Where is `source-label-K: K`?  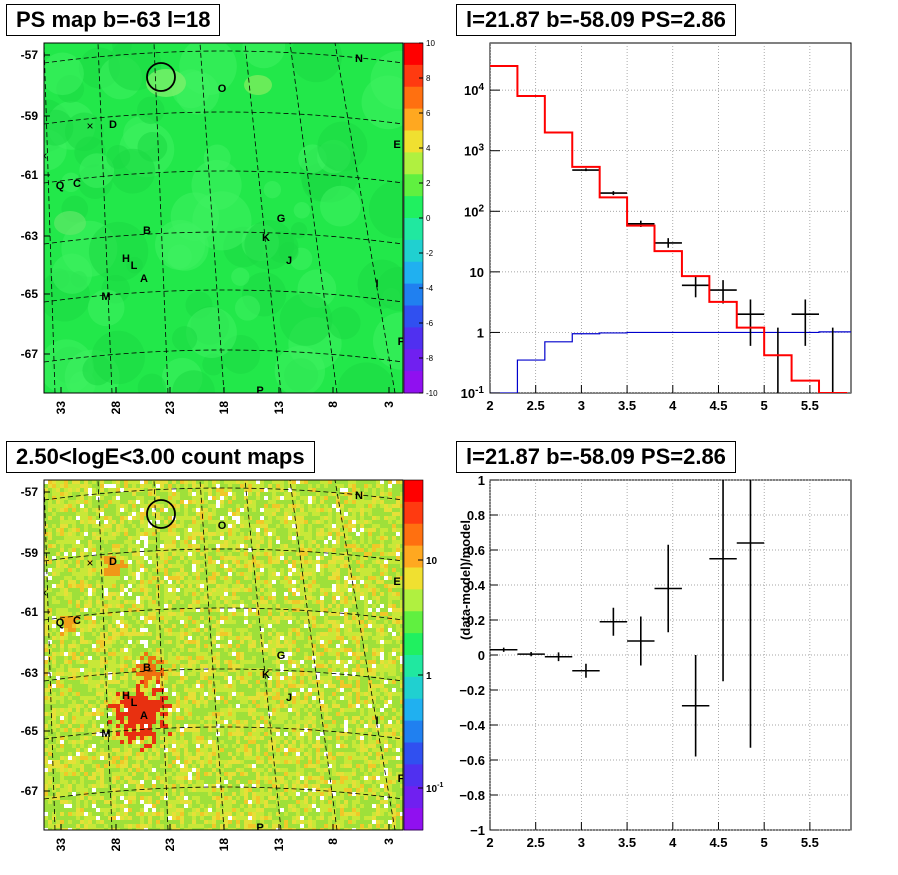
source-label-K: K is located at coordinates (266, 238).